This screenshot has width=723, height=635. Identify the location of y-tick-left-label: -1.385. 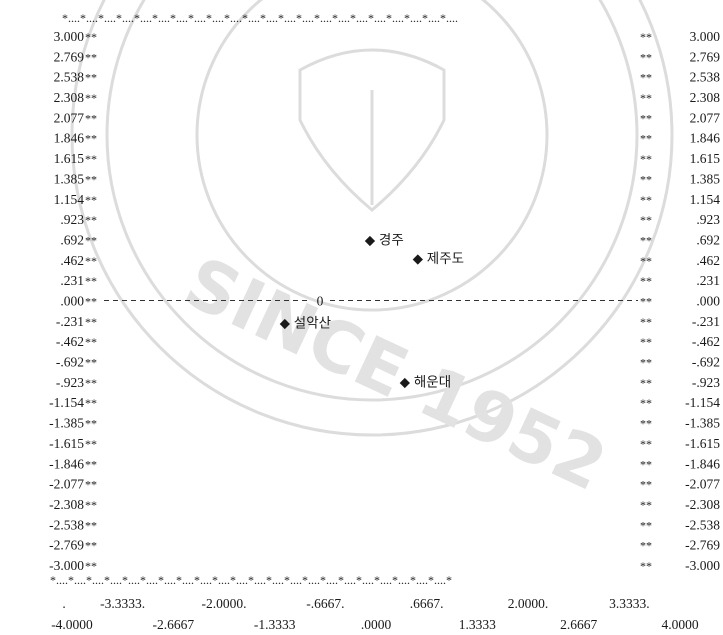
(66, 423).